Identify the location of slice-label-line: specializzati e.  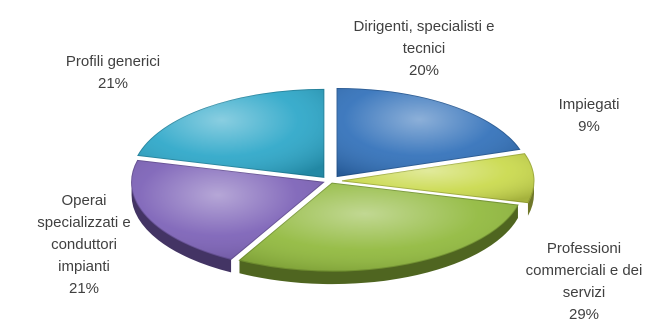
(83, 222).